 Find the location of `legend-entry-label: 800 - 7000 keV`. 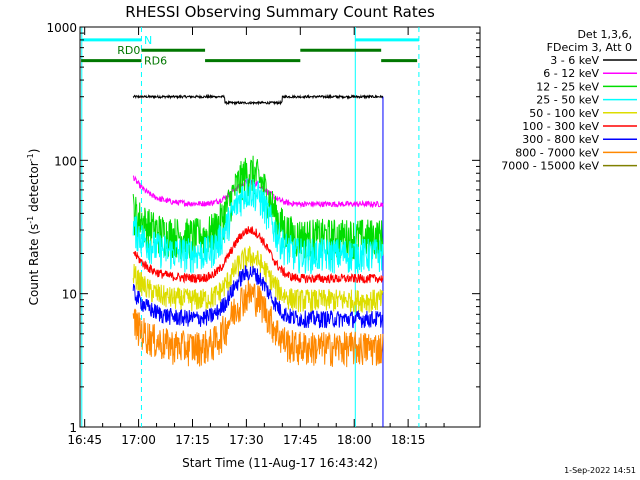

legend-entry-label: 800 - 7000 keV is located at coordinates (557, 152).